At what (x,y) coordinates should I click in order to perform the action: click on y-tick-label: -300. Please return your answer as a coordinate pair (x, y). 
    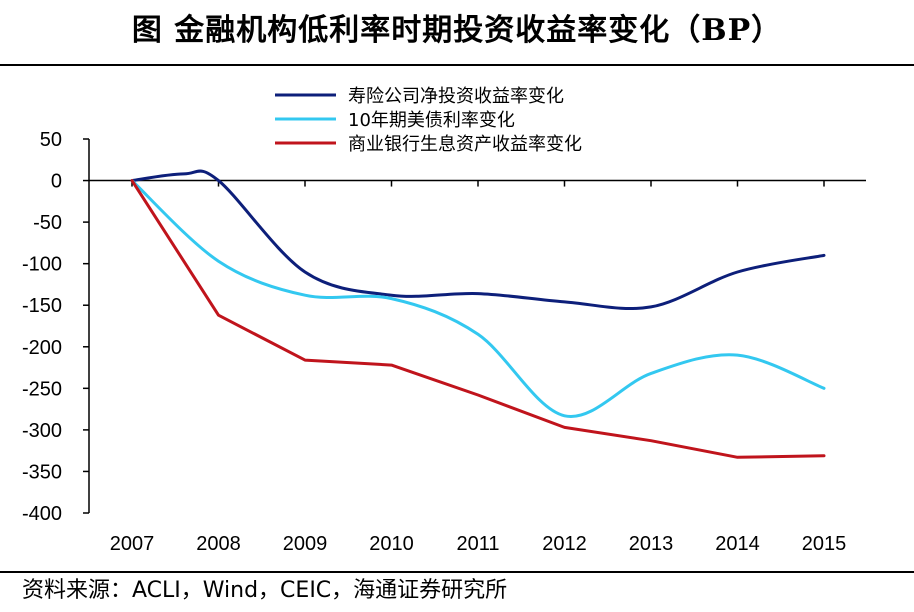
    Looking at the image, I should click on (42, 431).